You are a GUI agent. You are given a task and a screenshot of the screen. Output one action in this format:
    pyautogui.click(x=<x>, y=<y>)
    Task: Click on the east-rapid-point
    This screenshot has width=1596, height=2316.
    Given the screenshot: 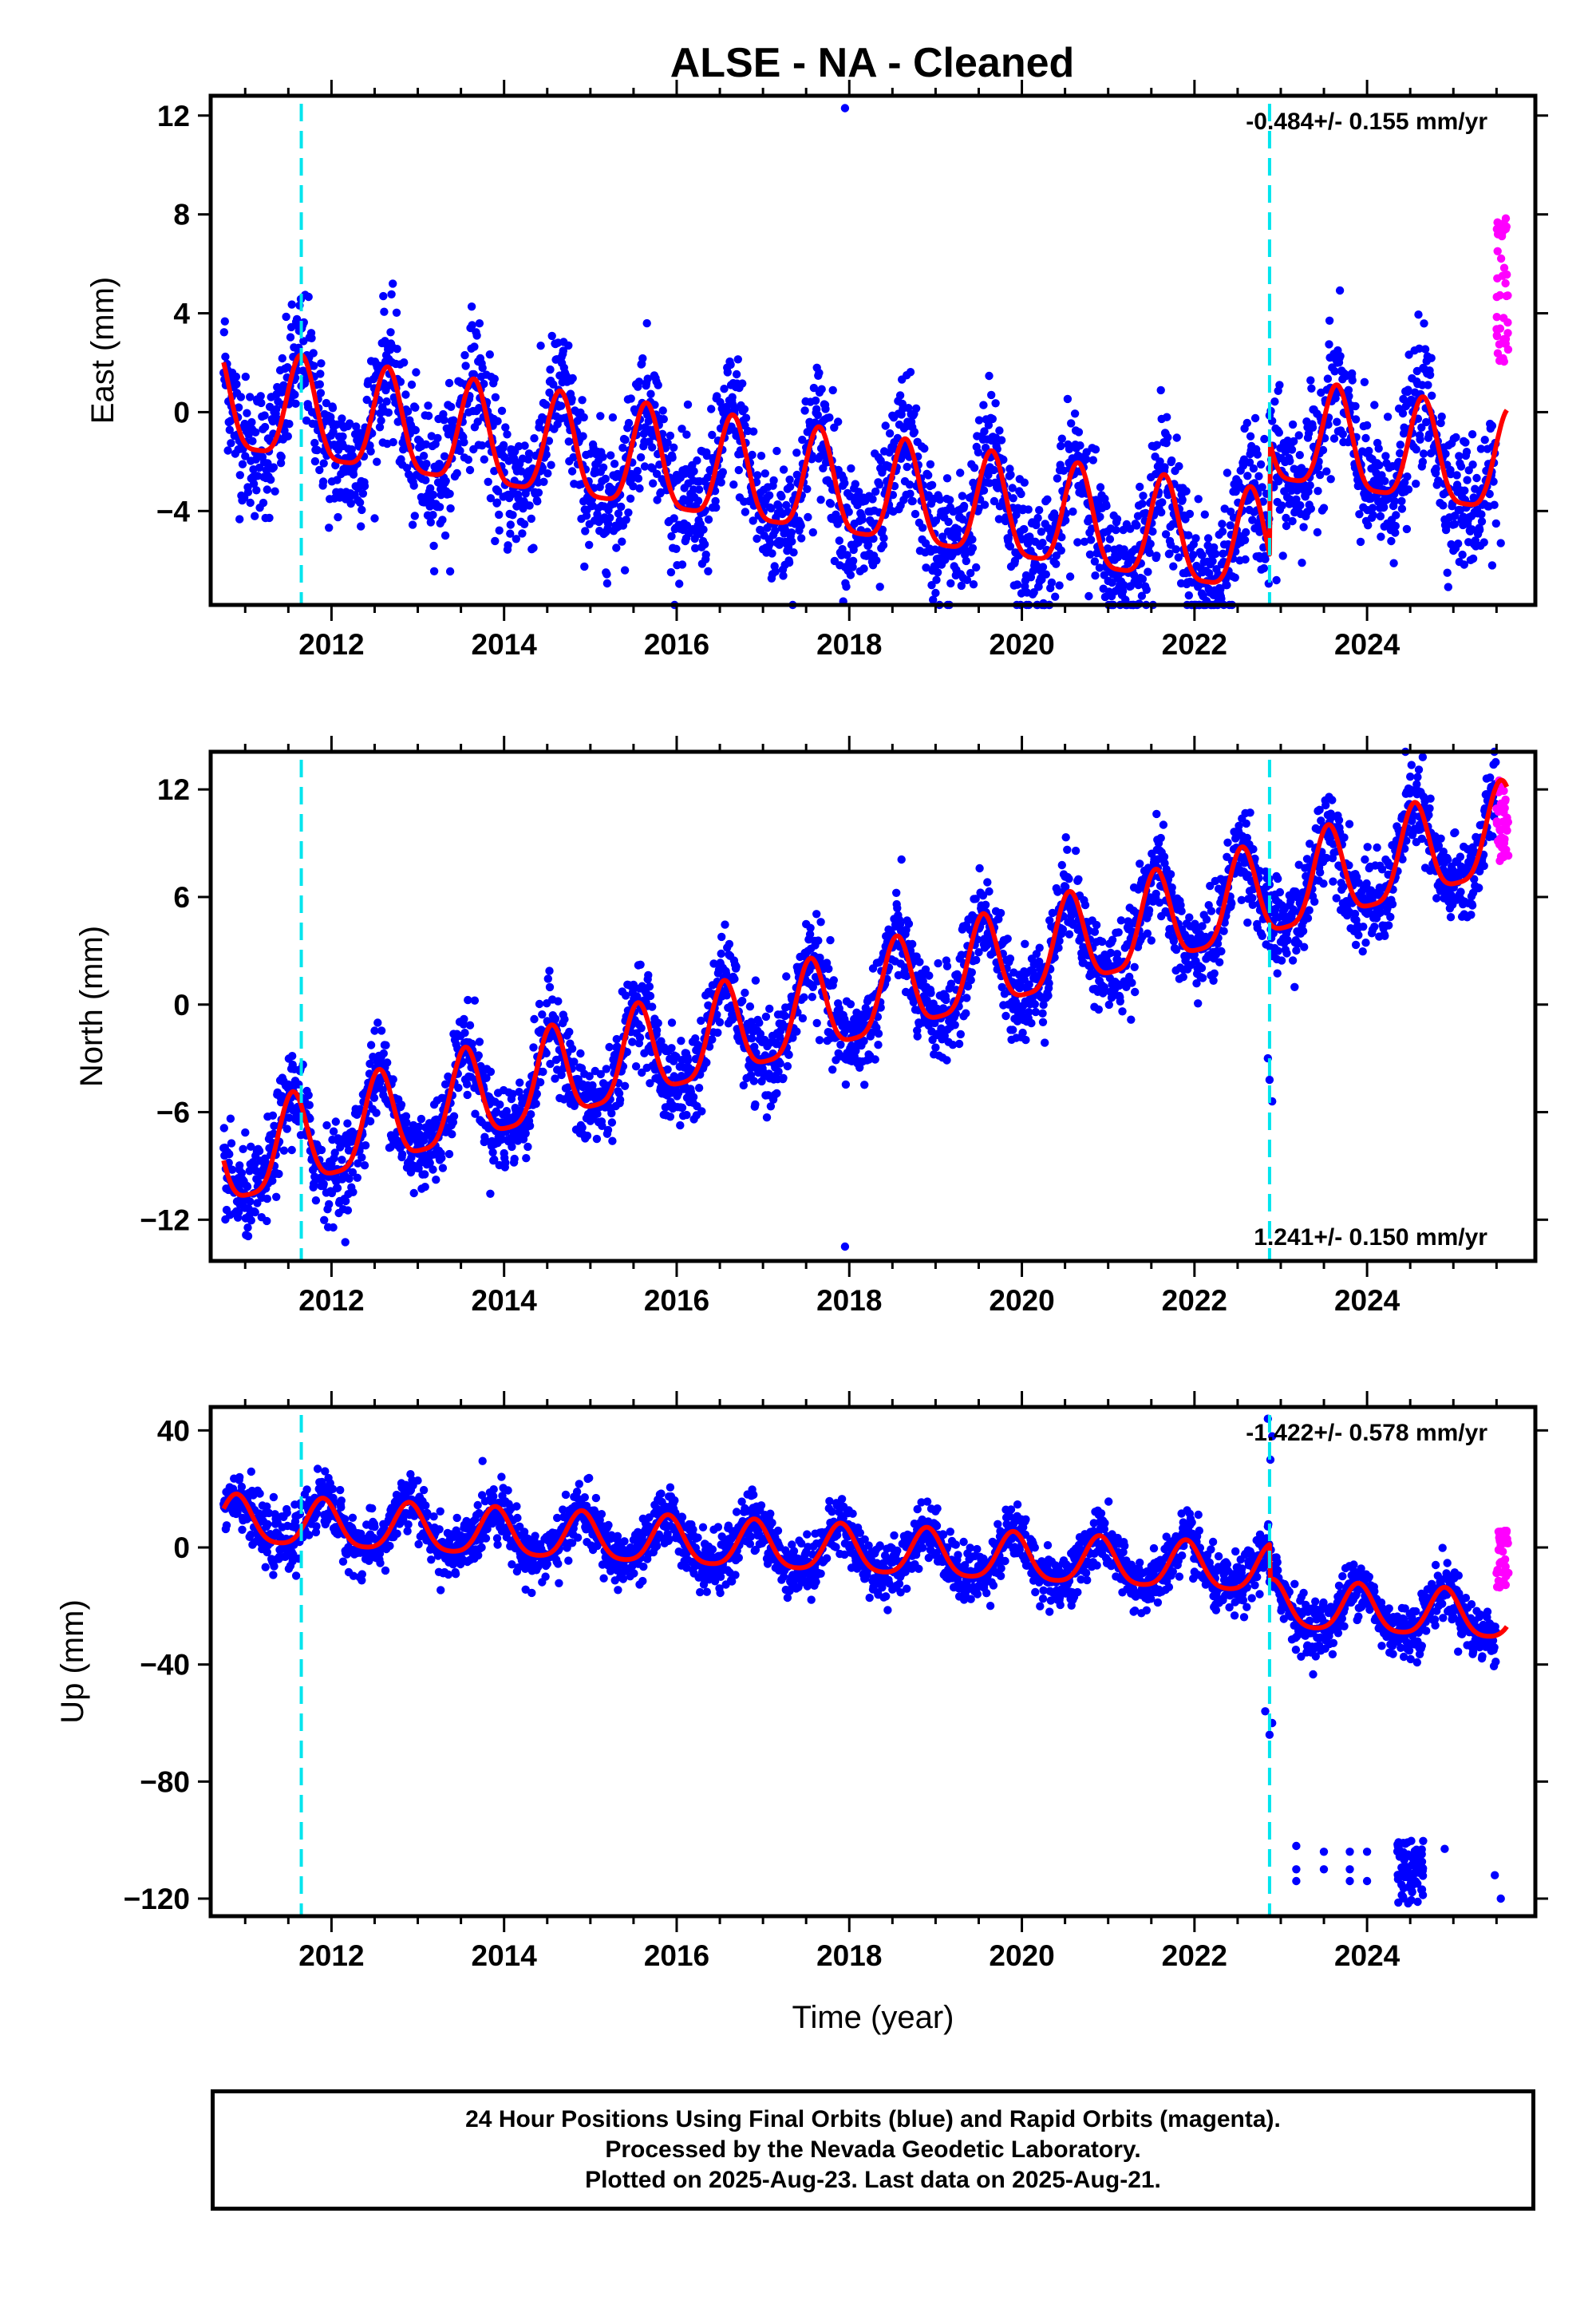 What is the action you would take?
    pyautogui.click(x=1499, y=295)
    